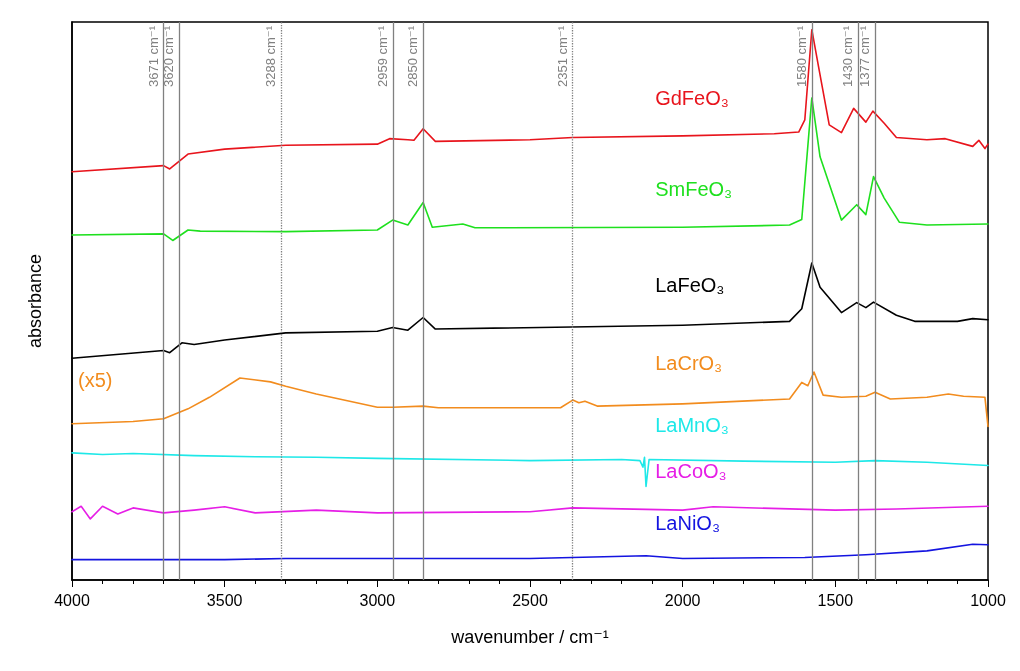 This screenshot has width=1020, height=671. Describe the element at coordinates (689, 362) in the screenshot. I see `series-label: LaCrO₃` at that location.